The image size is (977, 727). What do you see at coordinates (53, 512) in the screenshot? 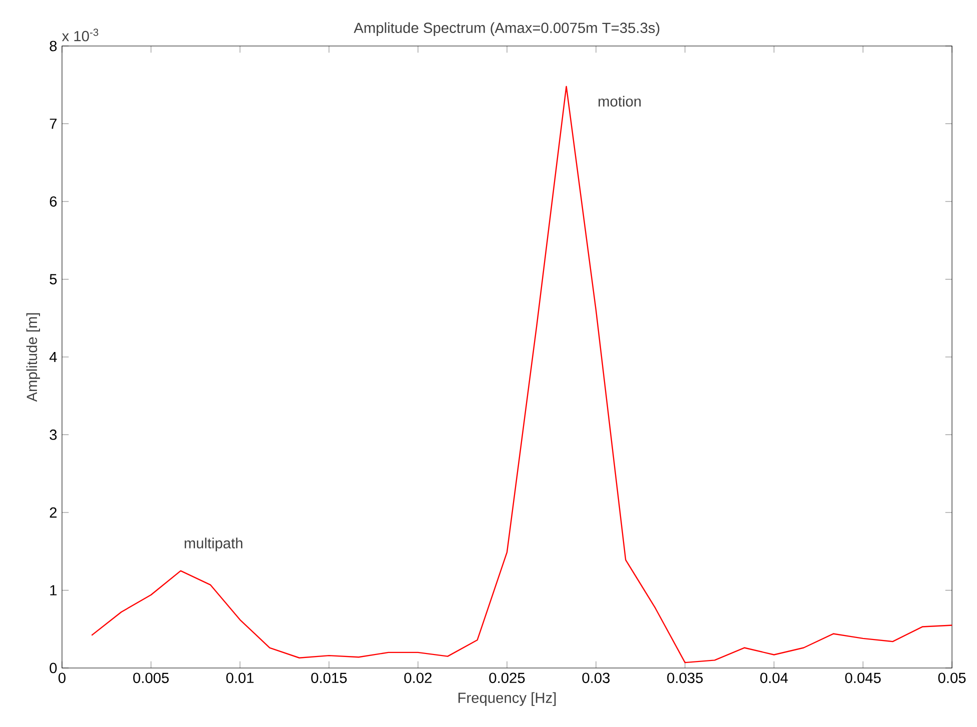
I see `y-tick-label: 2` at bounding box center [53, 512].